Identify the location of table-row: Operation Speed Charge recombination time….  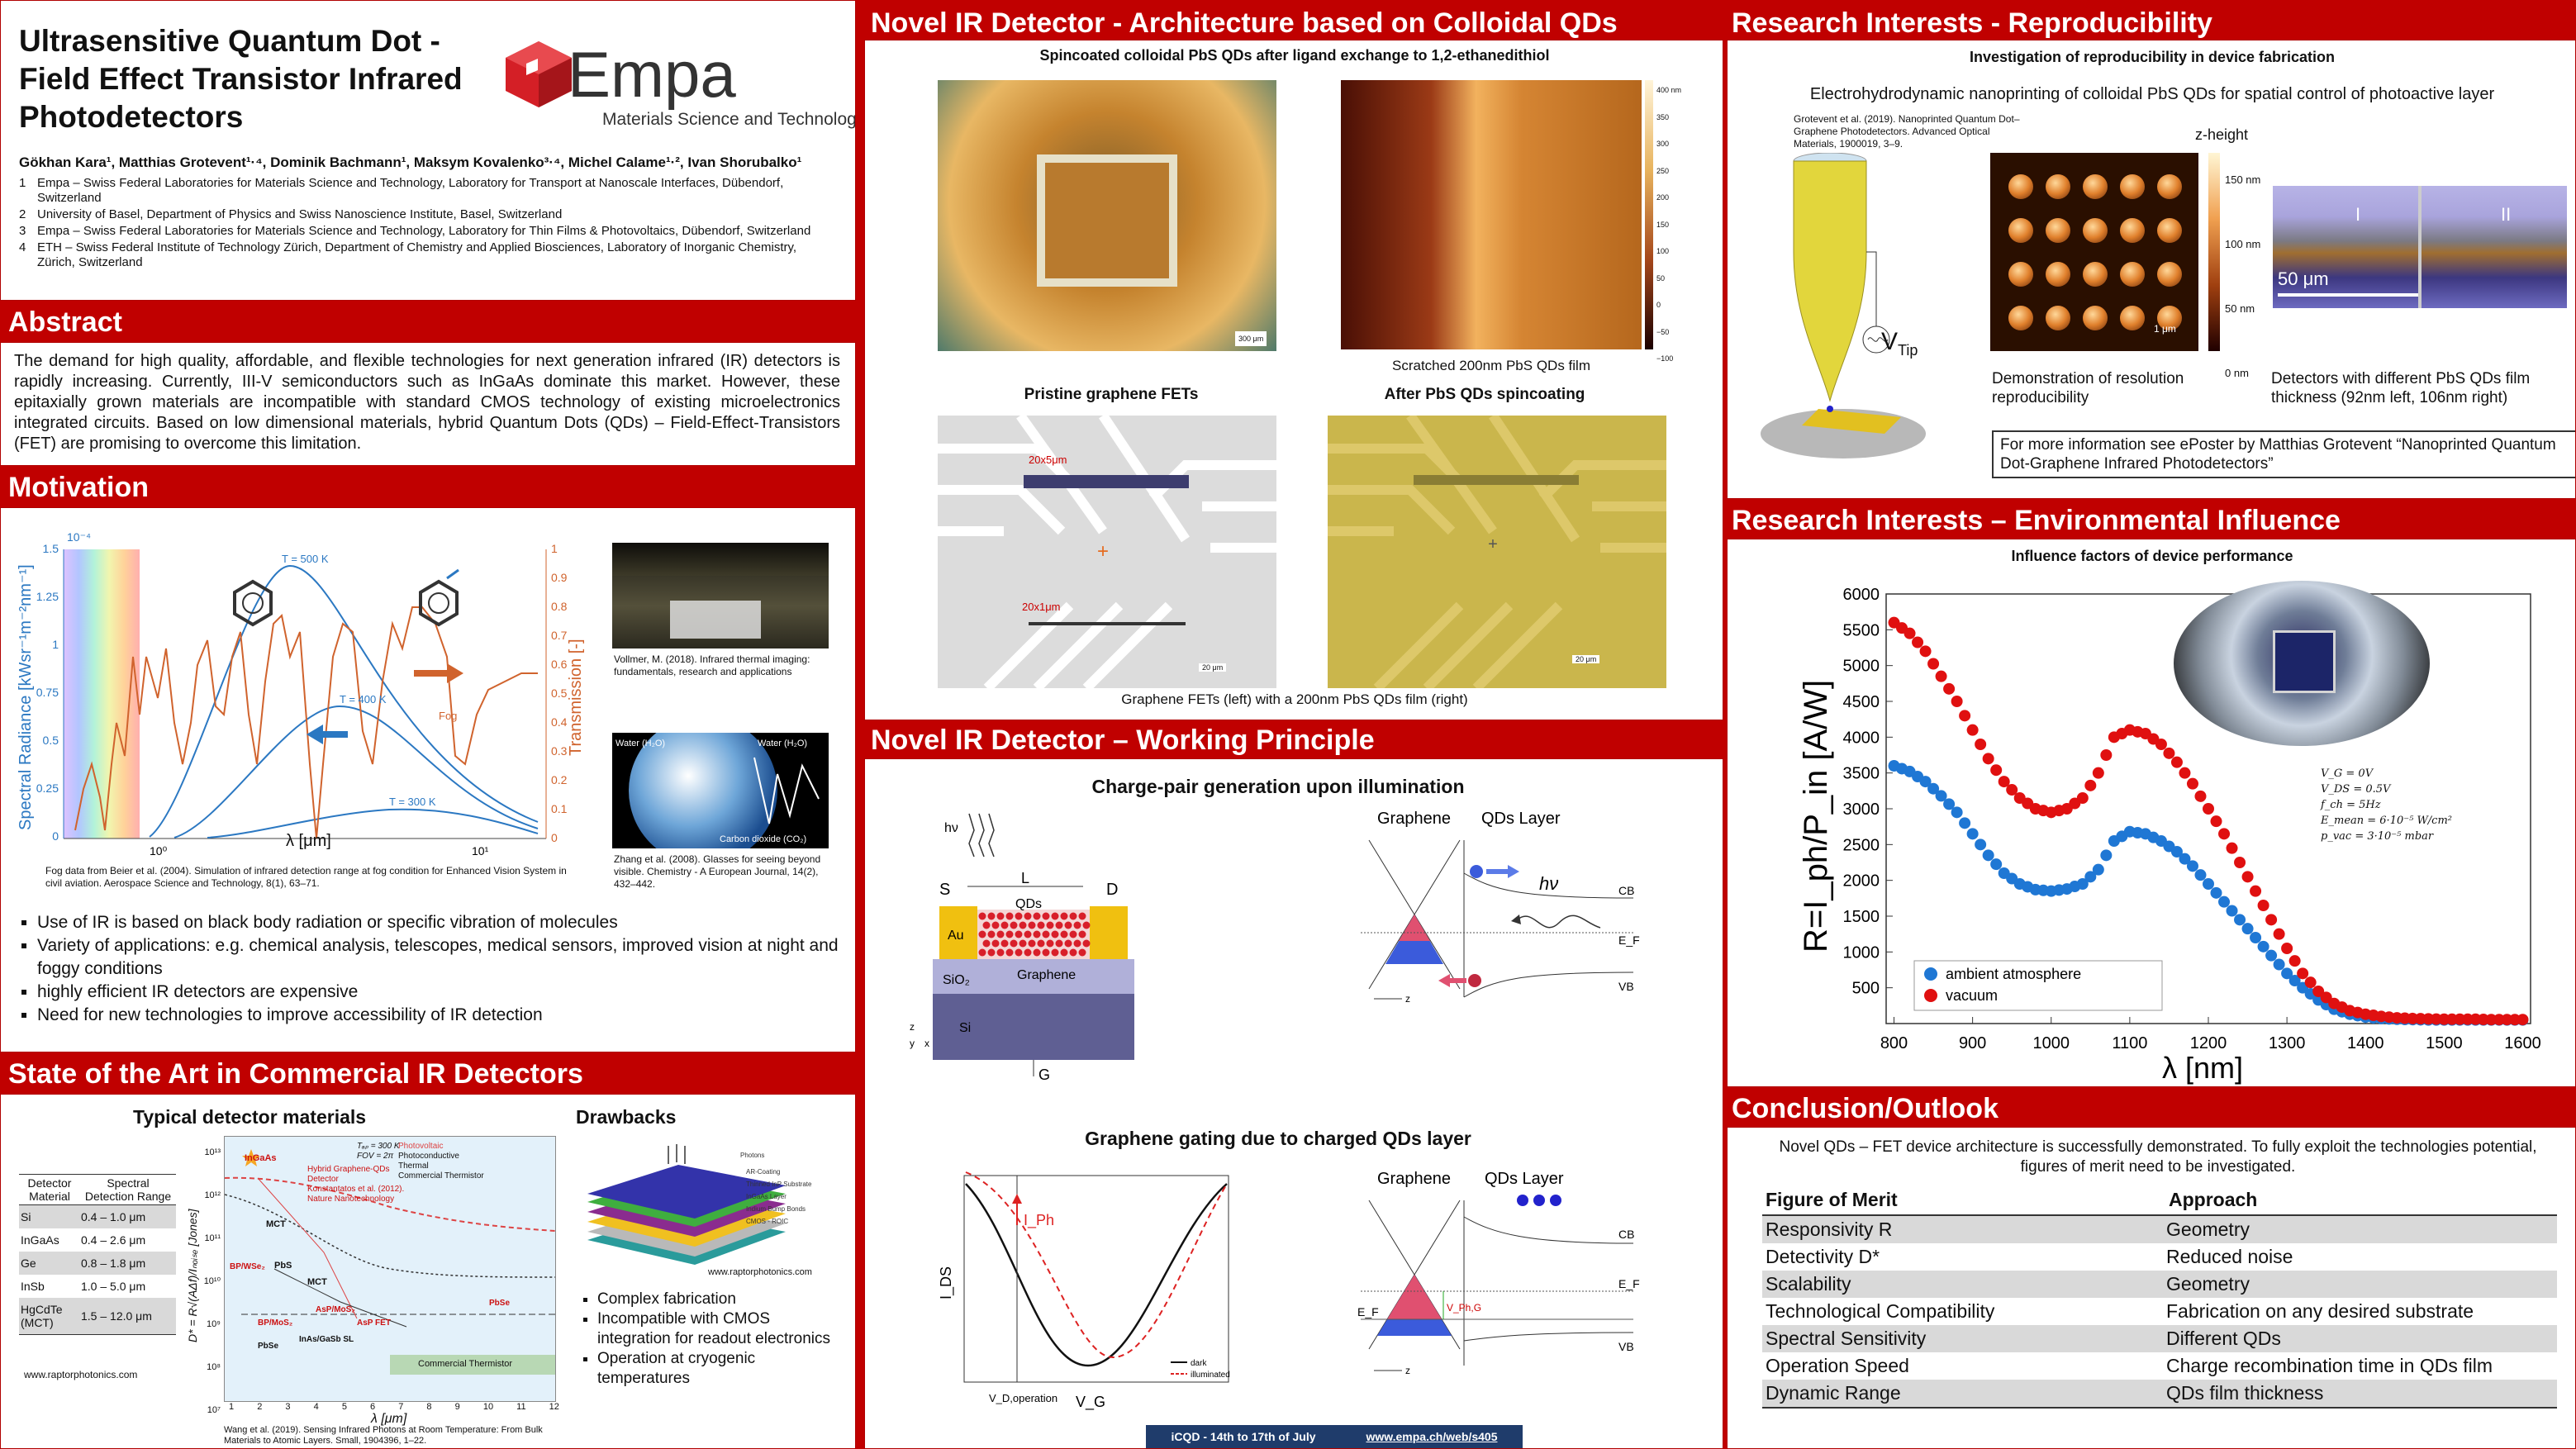
(2129, 1365).